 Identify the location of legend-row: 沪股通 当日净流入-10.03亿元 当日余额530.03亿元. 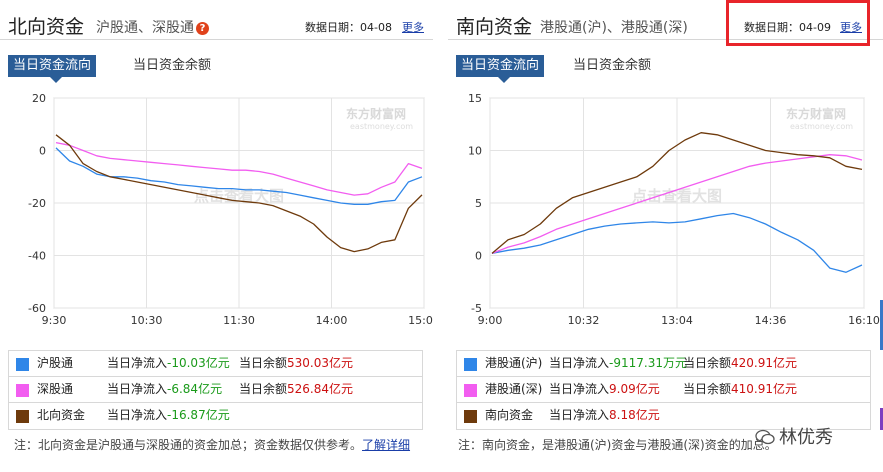
(215, 364).